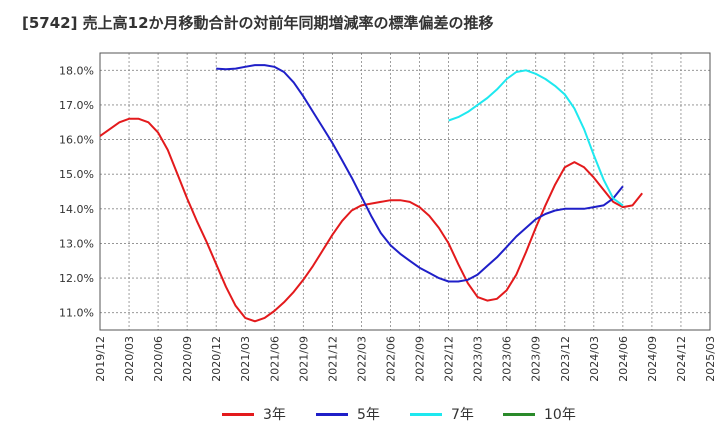 The width and height of the screenshot is (720, 440). Describe the element at coordinates (245, 359) in the screenshot. I see `x-tick-label: 2021/03` at that location.